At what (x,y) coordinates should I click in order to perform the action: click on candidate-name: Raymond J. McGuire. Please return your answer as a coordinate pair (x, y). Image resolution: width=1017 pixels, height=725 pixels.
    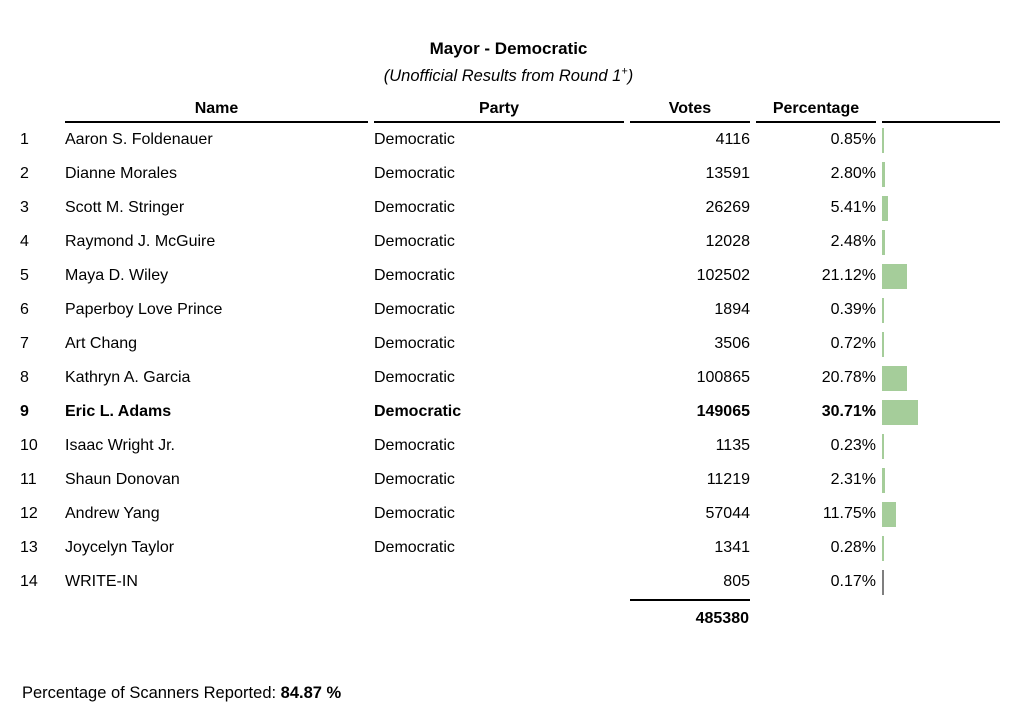
    Looking at the image, I should click on (140, 241).